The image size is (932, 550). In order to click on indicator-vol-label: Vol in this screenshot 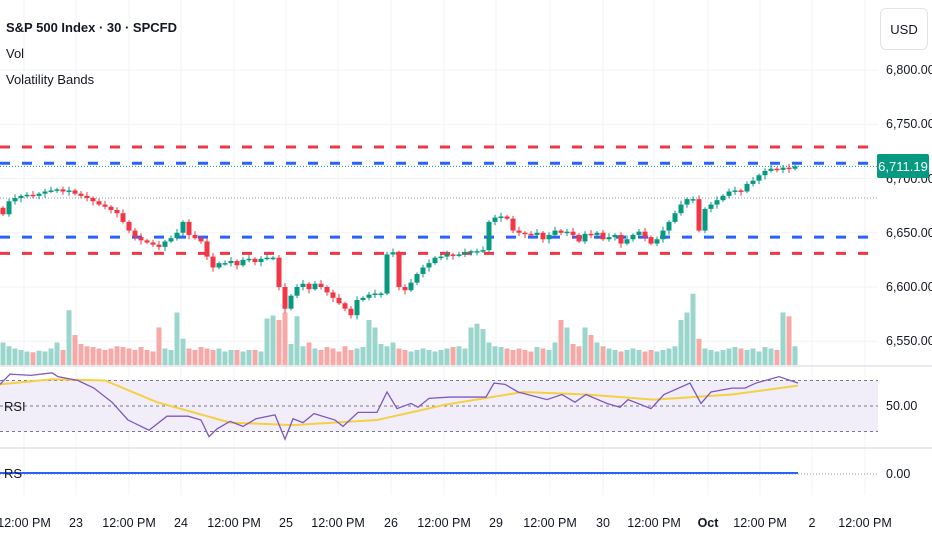, I will do `click(15, 53)`.